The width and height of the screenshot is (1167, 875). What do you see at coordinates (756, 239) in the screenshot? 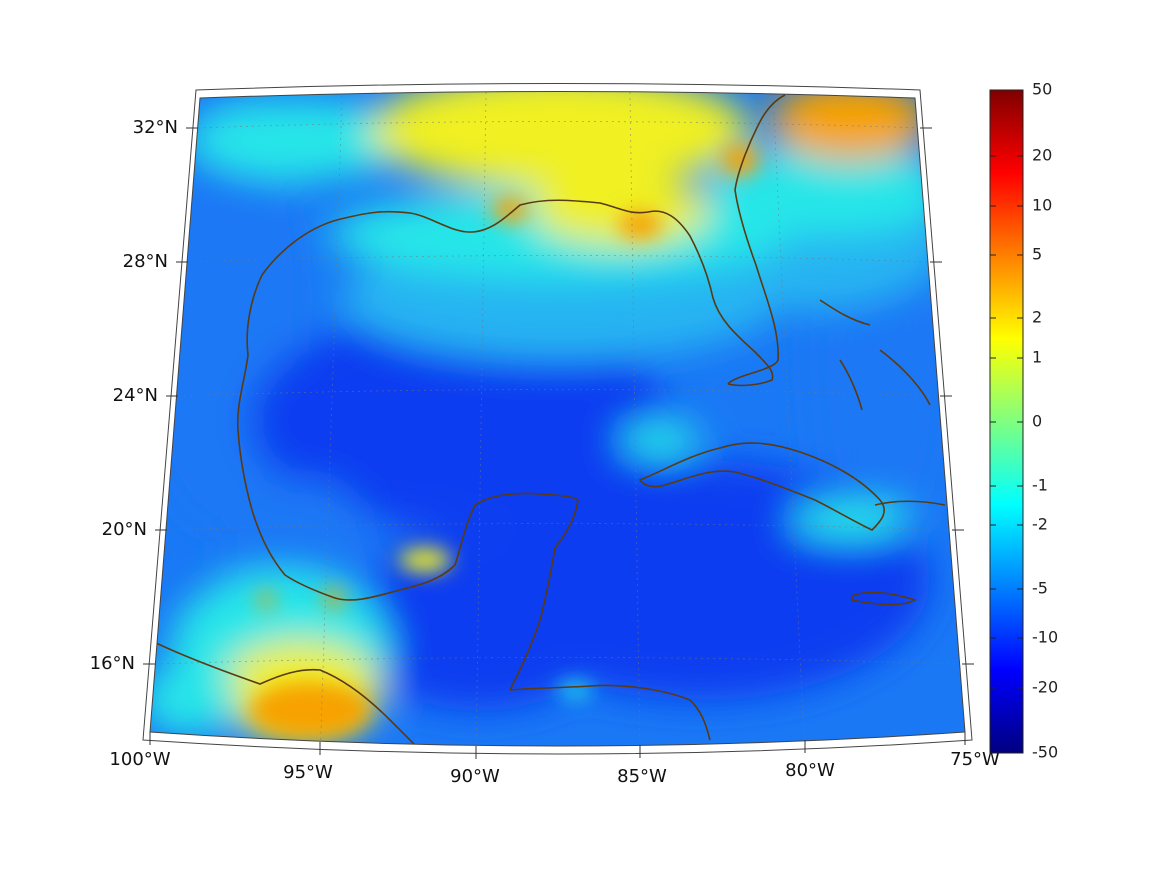
I see `coastline-florida-atlantic` at bounding box center [756, 239].